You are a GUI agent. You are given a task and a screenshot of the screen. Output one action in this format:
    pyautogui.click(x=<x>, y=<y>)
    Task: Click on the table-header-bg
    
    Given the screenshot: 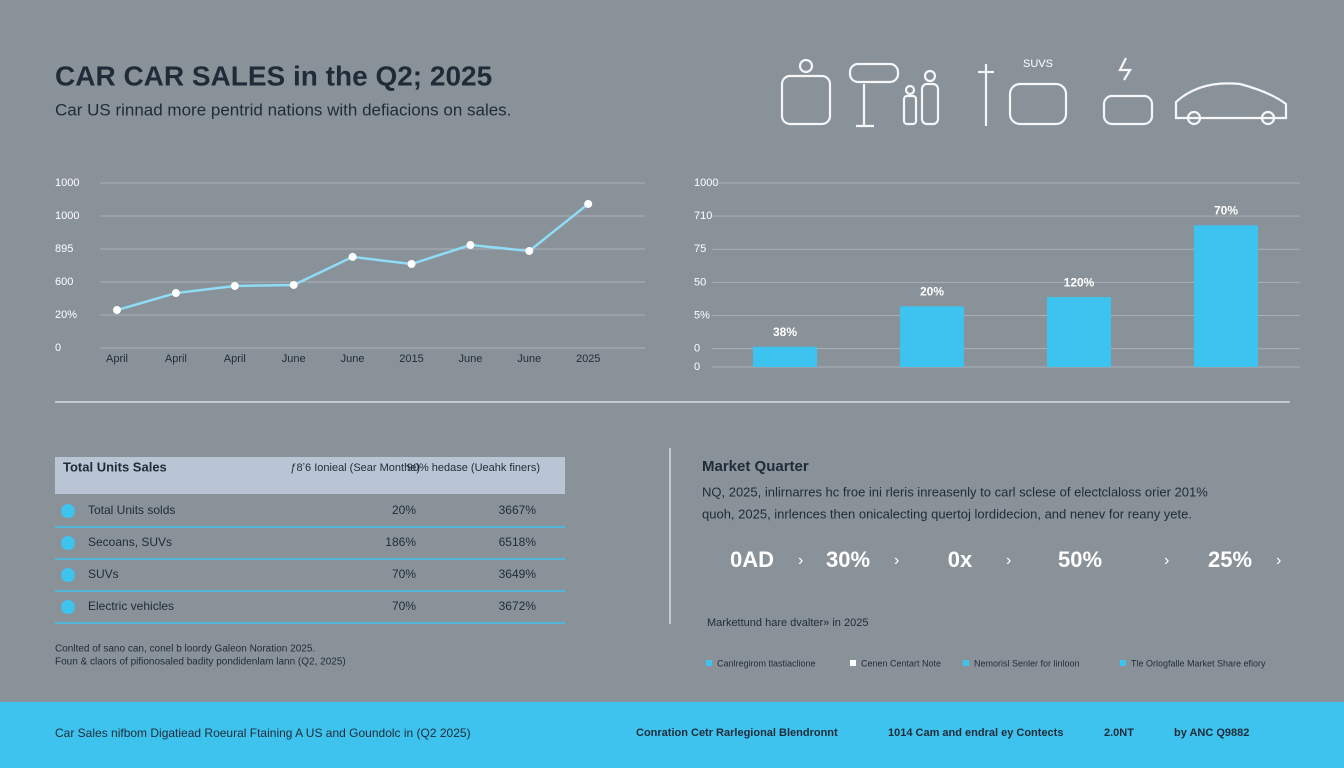 What is the action you would take?
    pyautogui.click(x=310, y=475)
    